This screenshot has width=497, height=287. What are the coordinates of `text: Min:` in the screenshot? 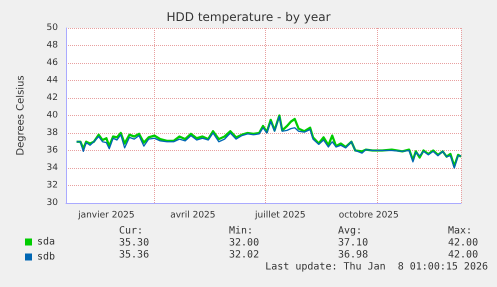 It's located at (241, 231).